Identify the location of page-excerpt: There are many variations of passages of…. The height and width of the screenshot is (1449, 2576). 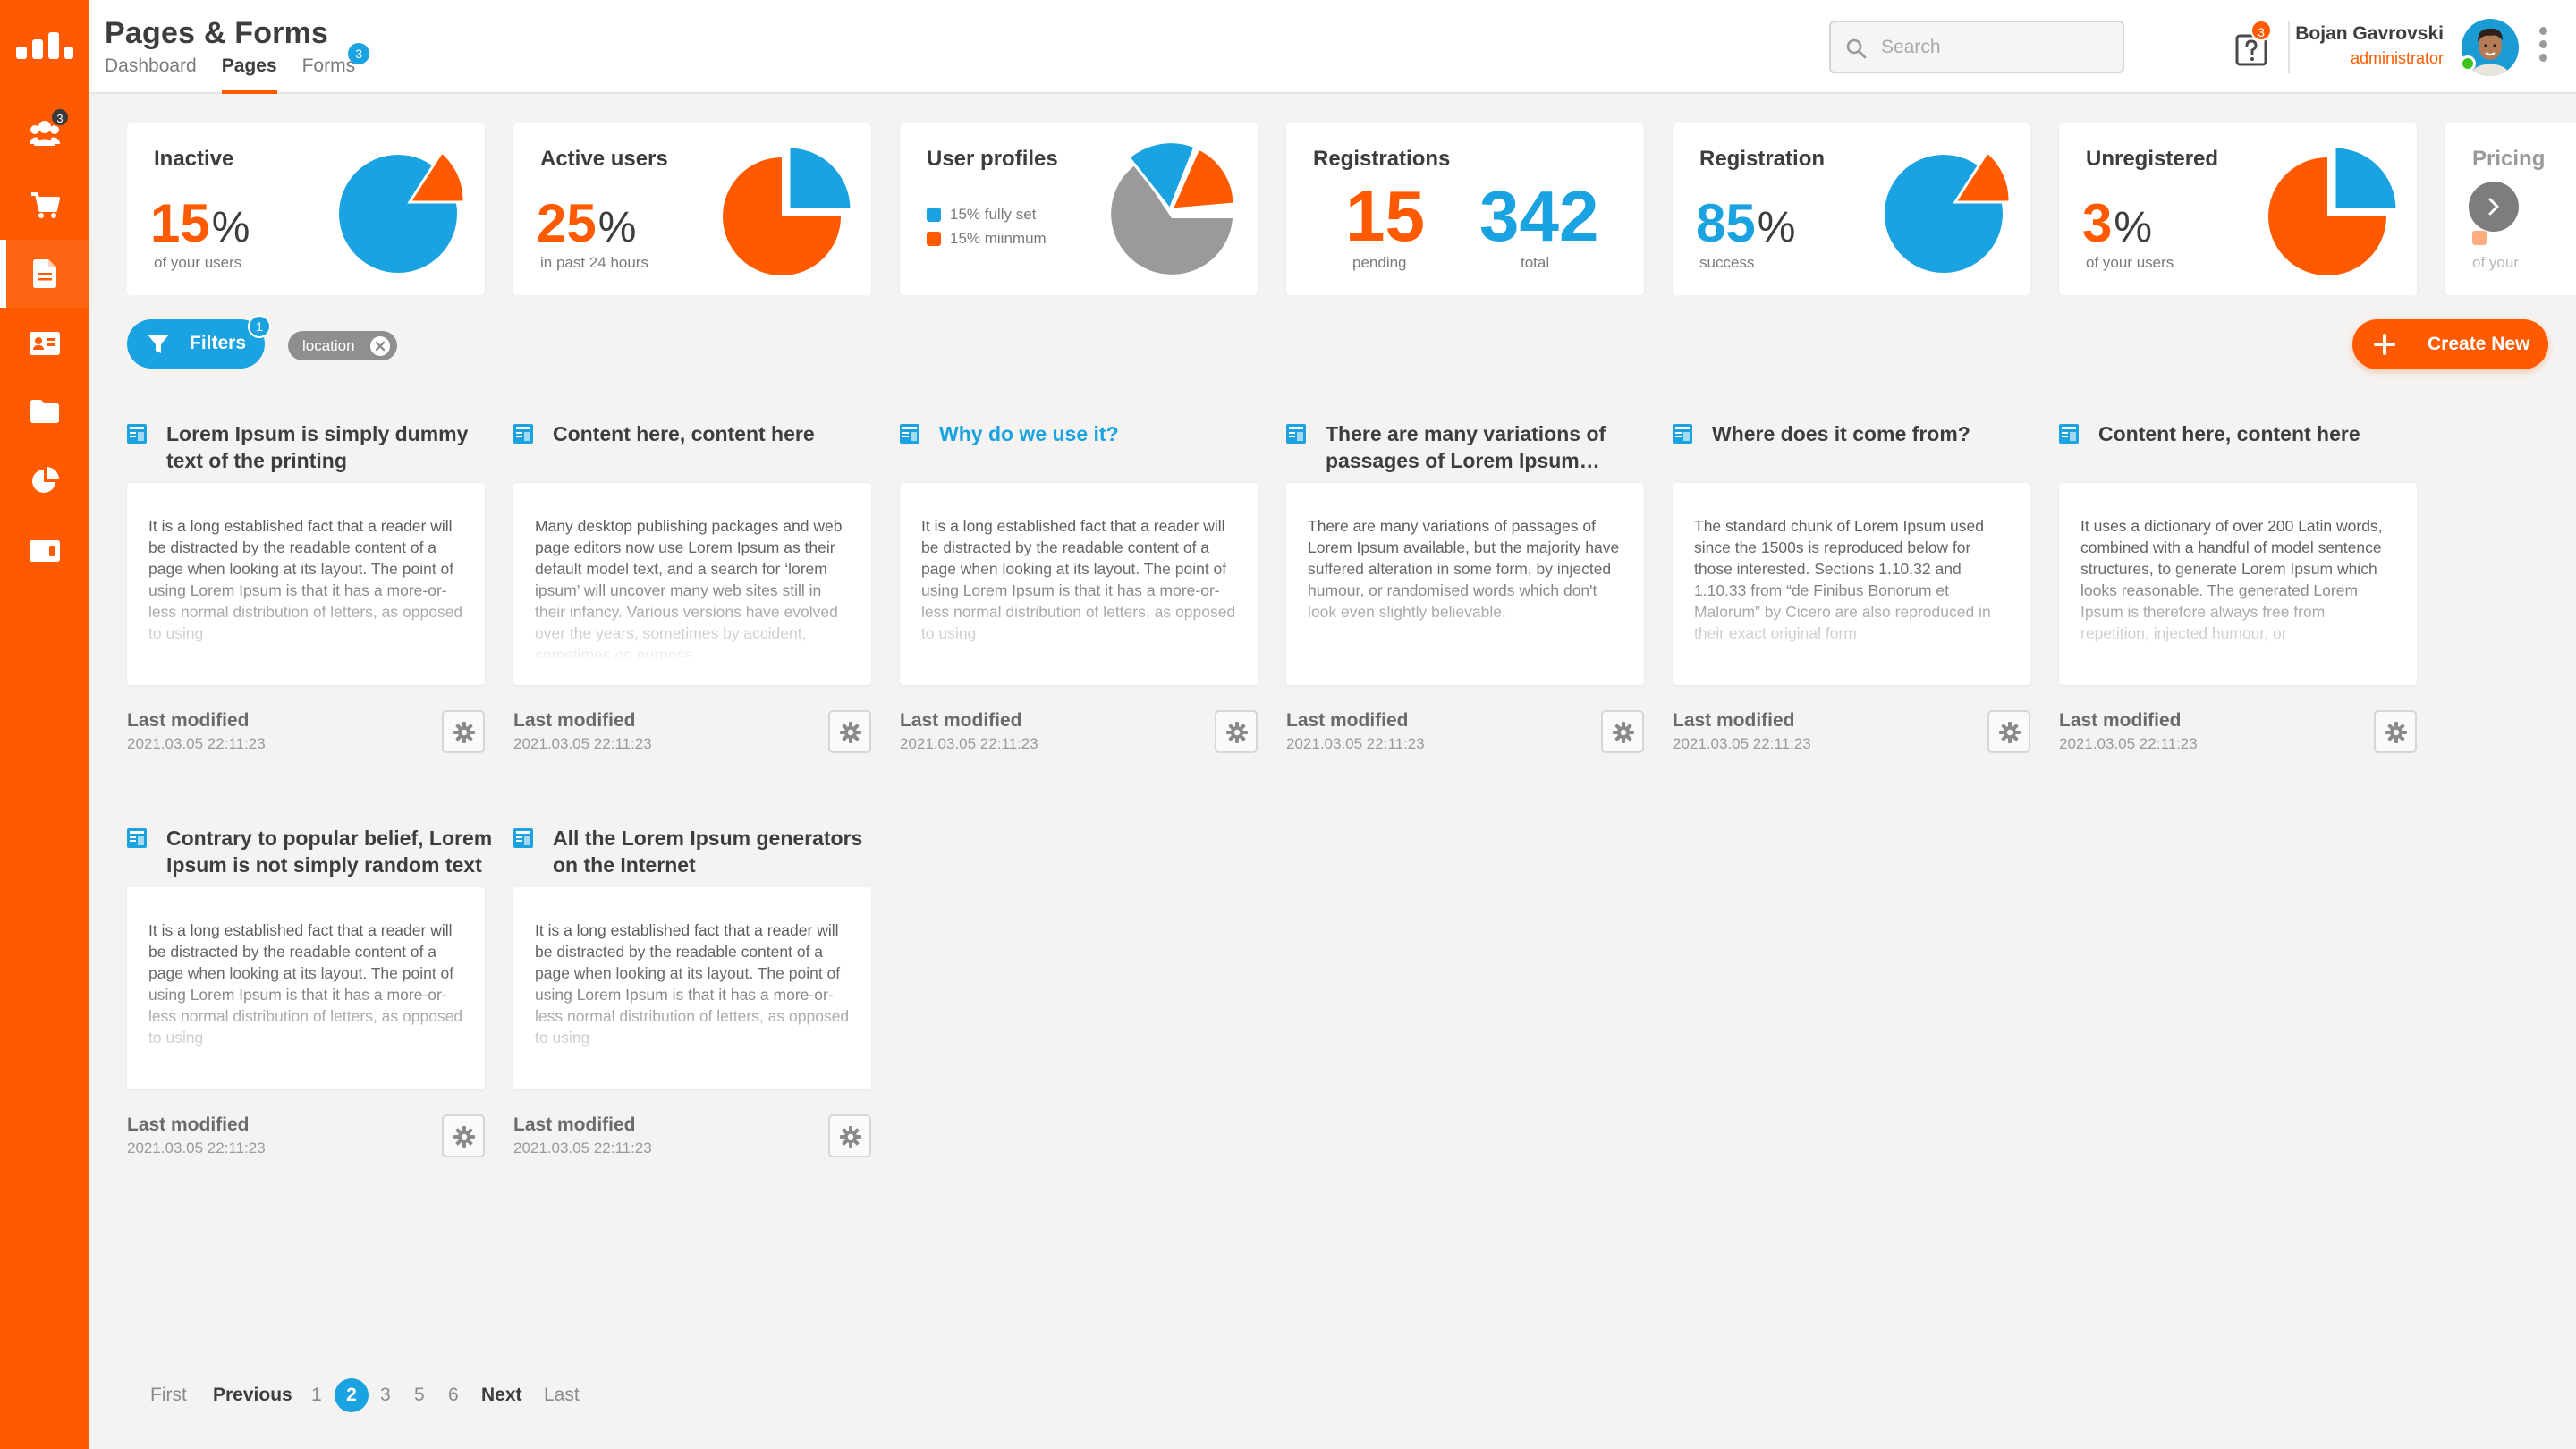
(1464, 569).